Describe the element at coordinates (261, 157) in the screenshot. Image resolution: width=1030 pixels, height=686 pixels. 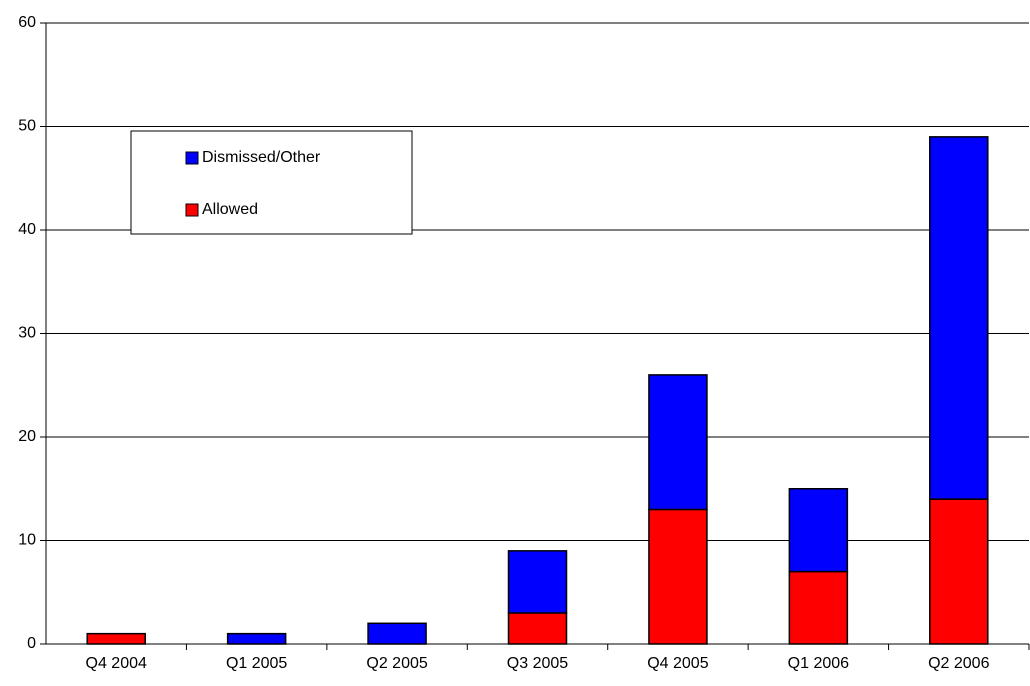
I see `legend-label: Dismissed/Other` at that location.